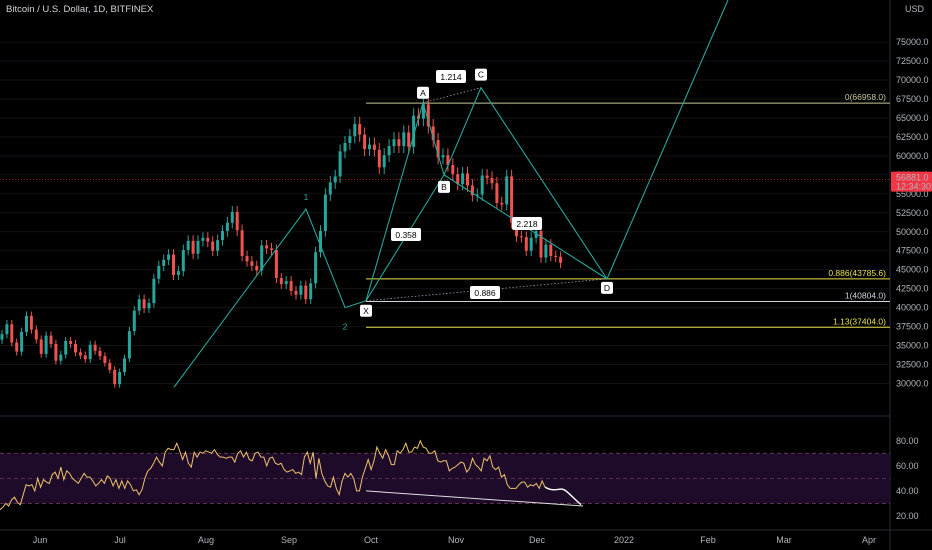  I want to click on ratio-label: 0.358, so click(406, 235).